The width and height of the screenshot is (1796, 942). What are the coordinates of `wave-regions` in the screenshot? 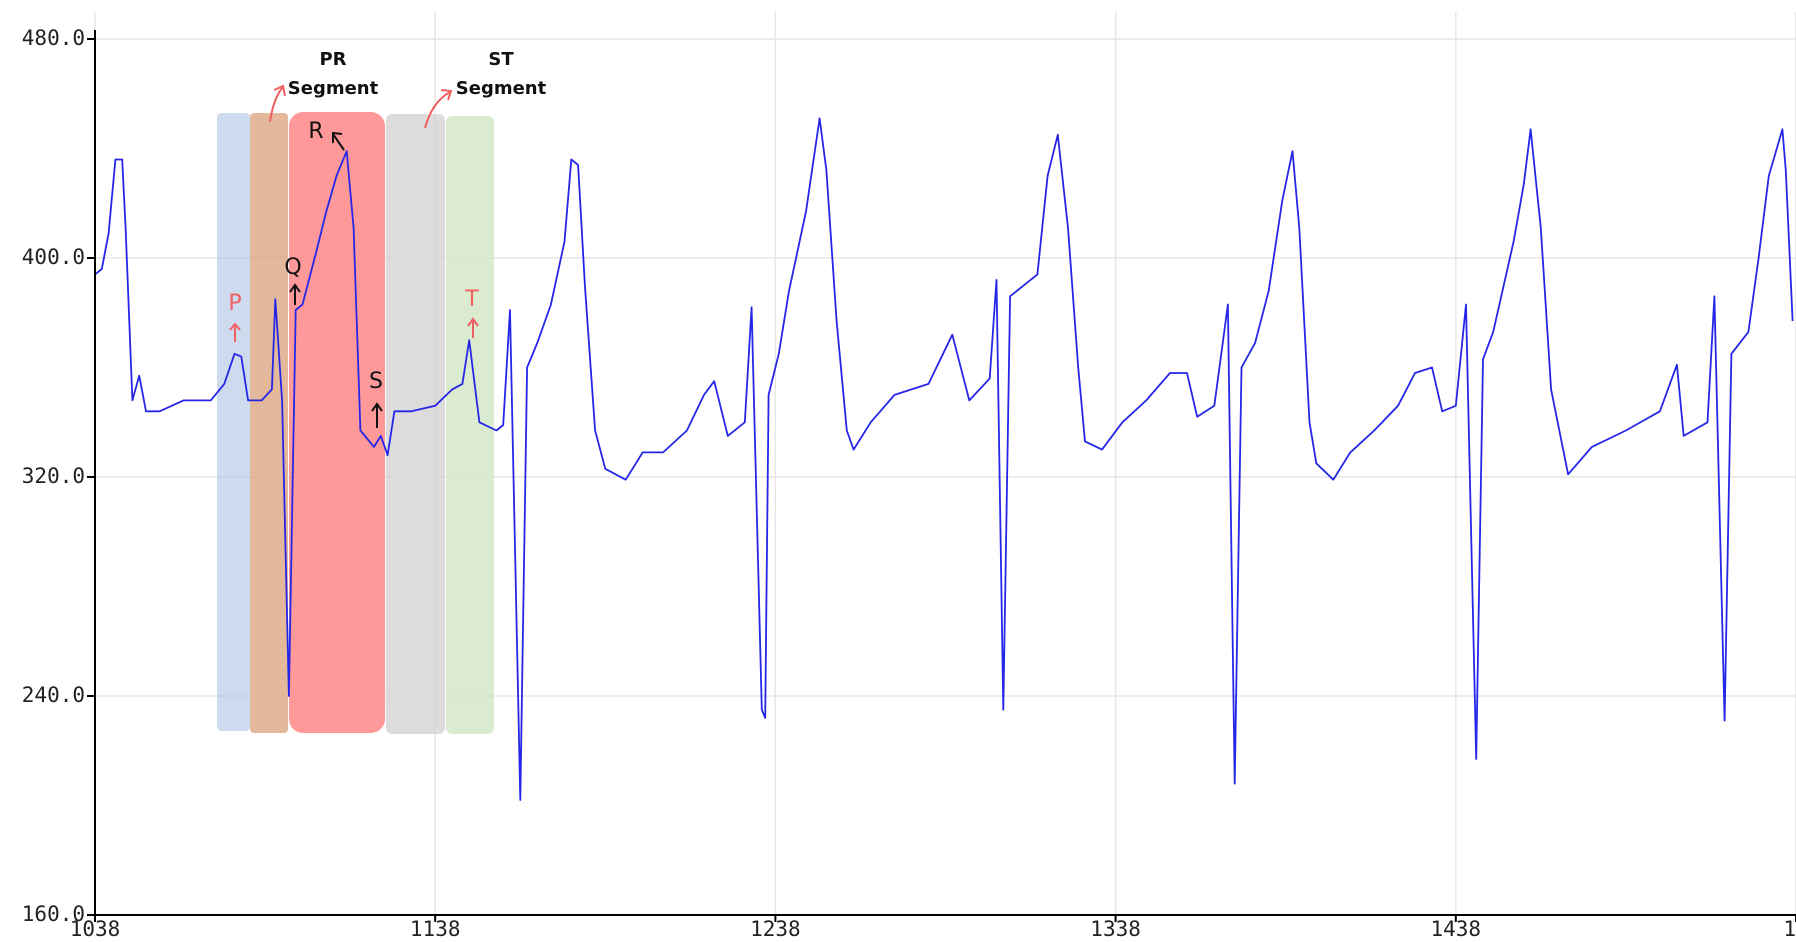 It's located at (355, 423).